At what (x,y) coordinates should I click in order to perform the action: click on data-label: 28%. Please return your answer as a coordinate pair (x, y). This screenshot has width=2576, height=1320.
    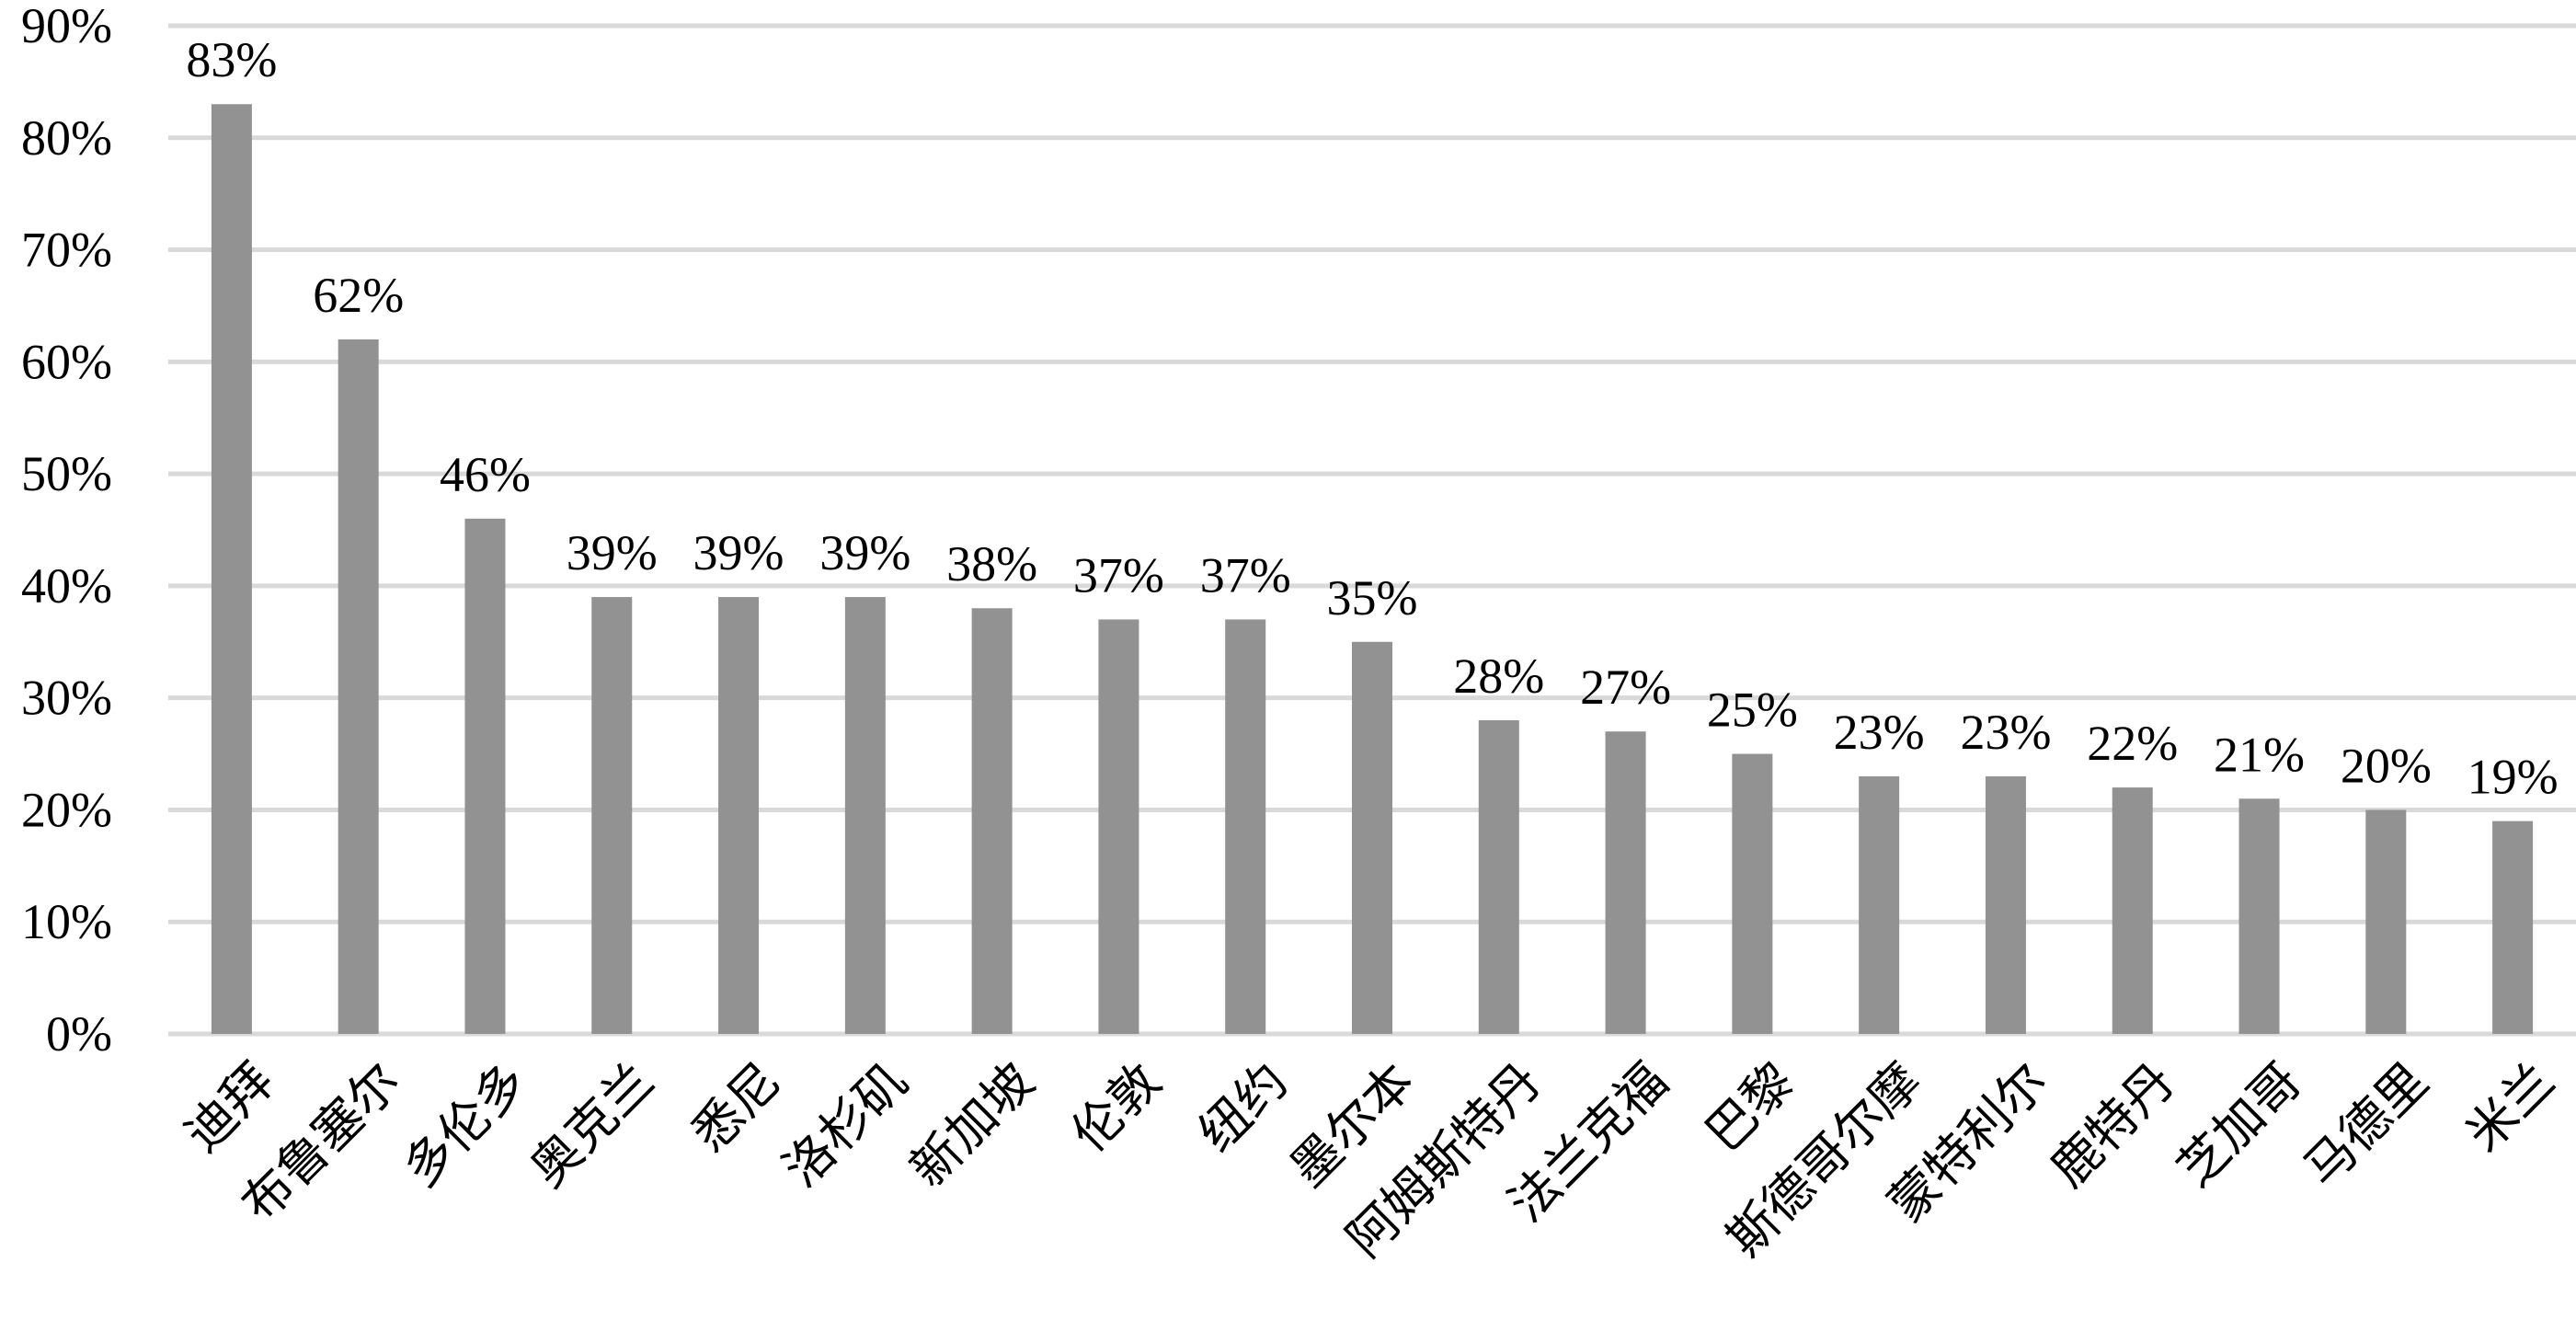
    Looking at the image, I should click on (1498, 676).